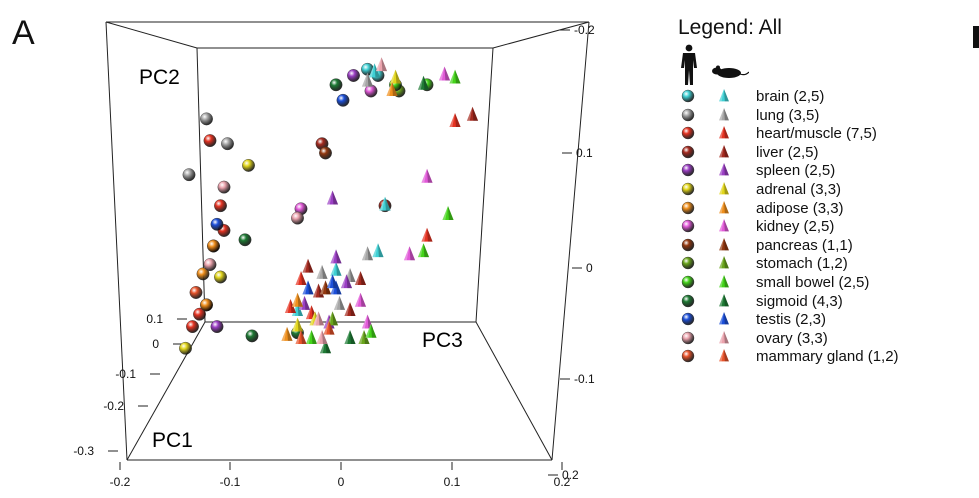 Image resolution: width=979 pixels, height=498 pixels. Describe the element at coordinates (584, 379) in the screenshot. I see `tick-label-right: -0.1` at that location.